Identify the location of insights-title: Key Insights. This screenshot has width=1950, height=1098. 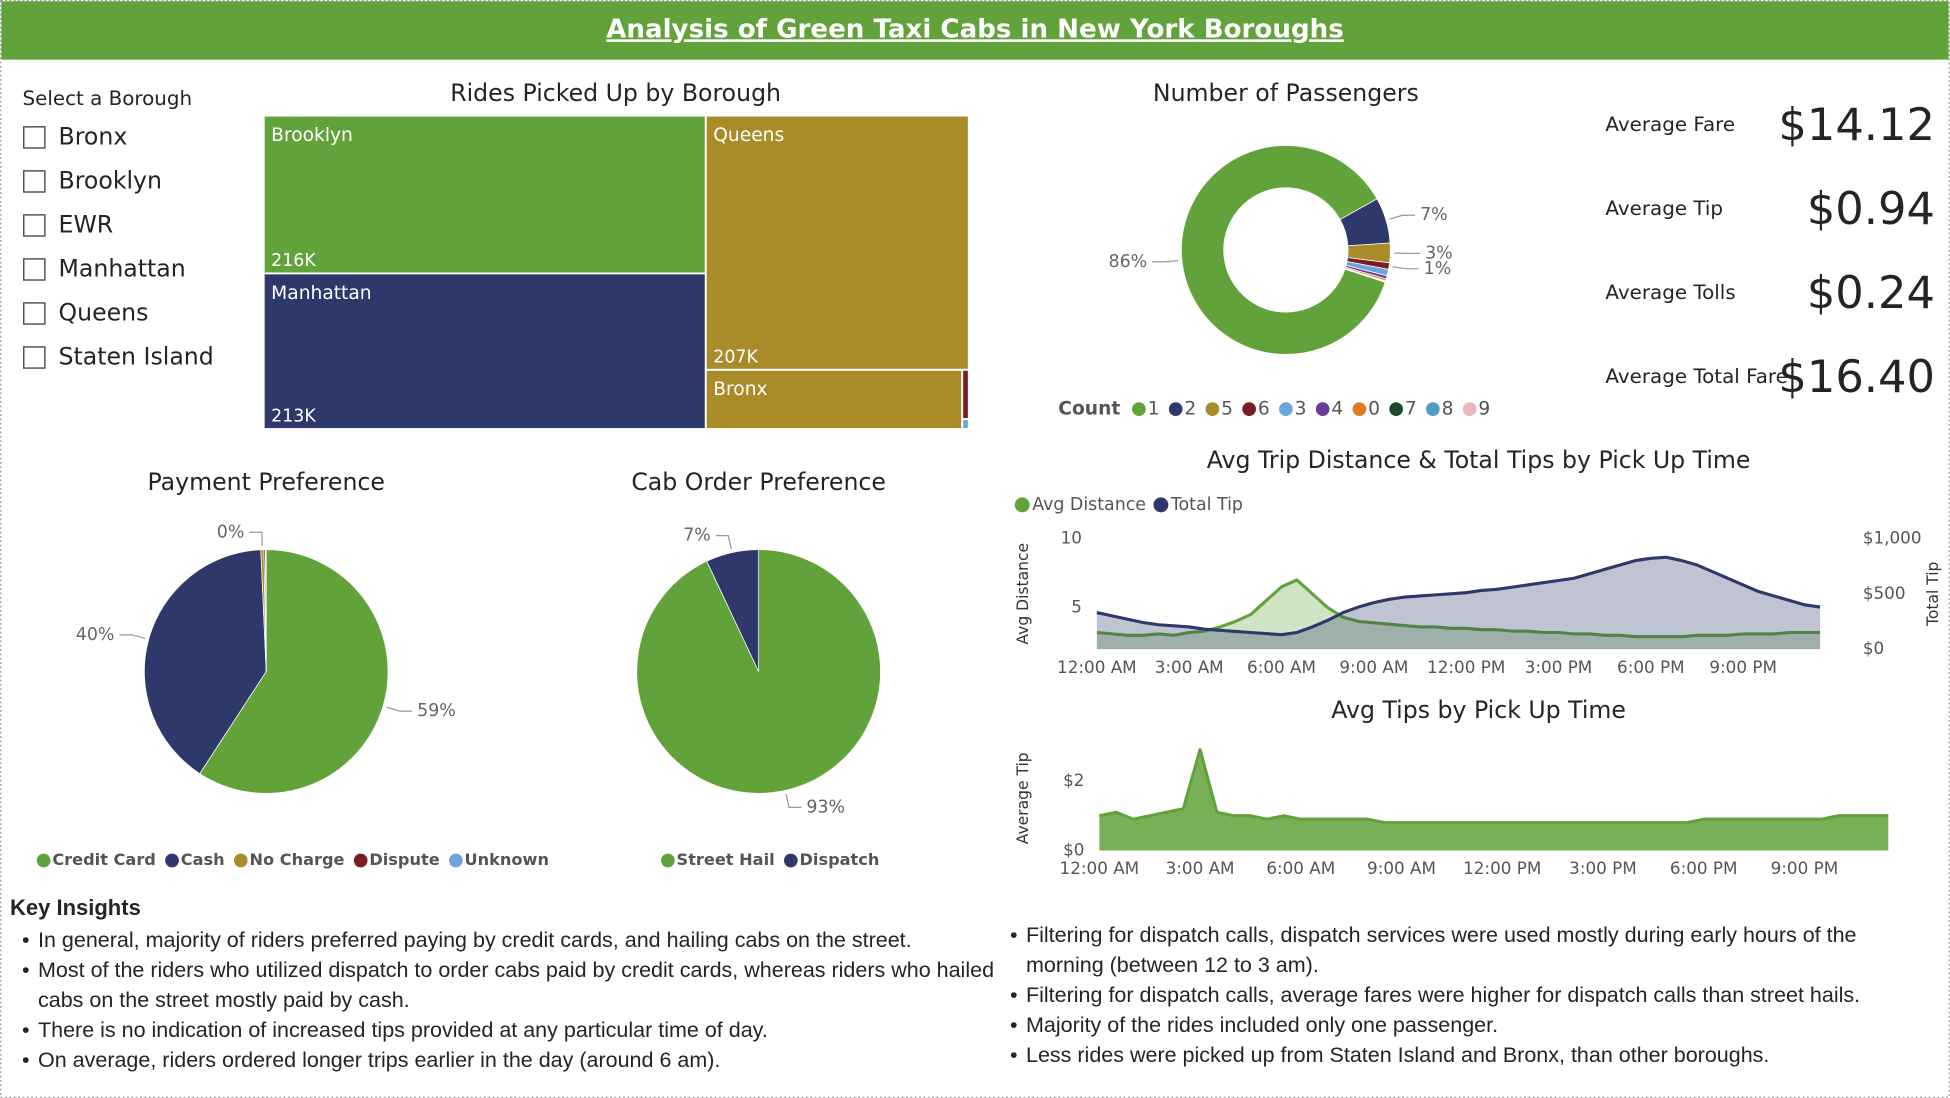
(75, 907).